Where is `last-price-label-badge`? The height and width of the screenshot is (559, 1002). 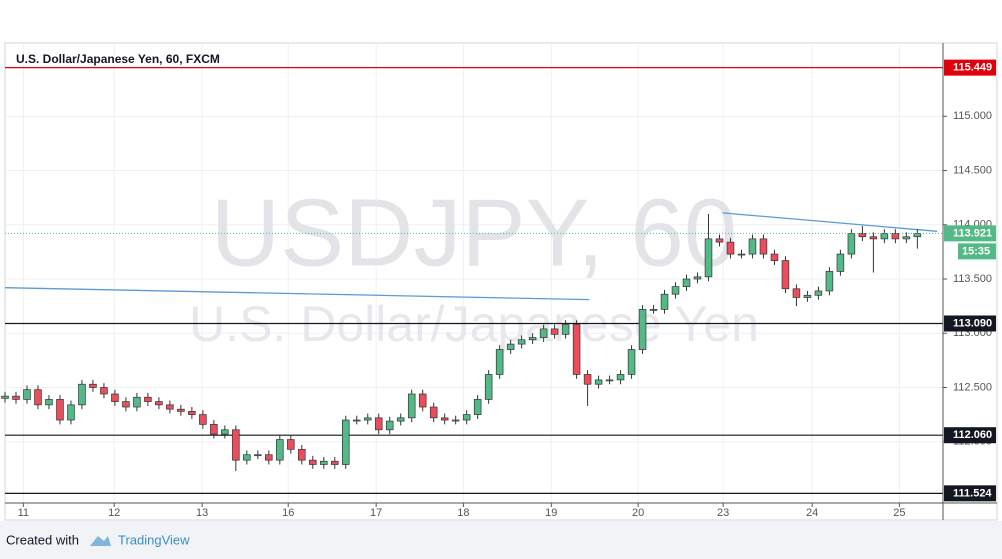 last-price-label-badge is located at coordinates (970, 233).